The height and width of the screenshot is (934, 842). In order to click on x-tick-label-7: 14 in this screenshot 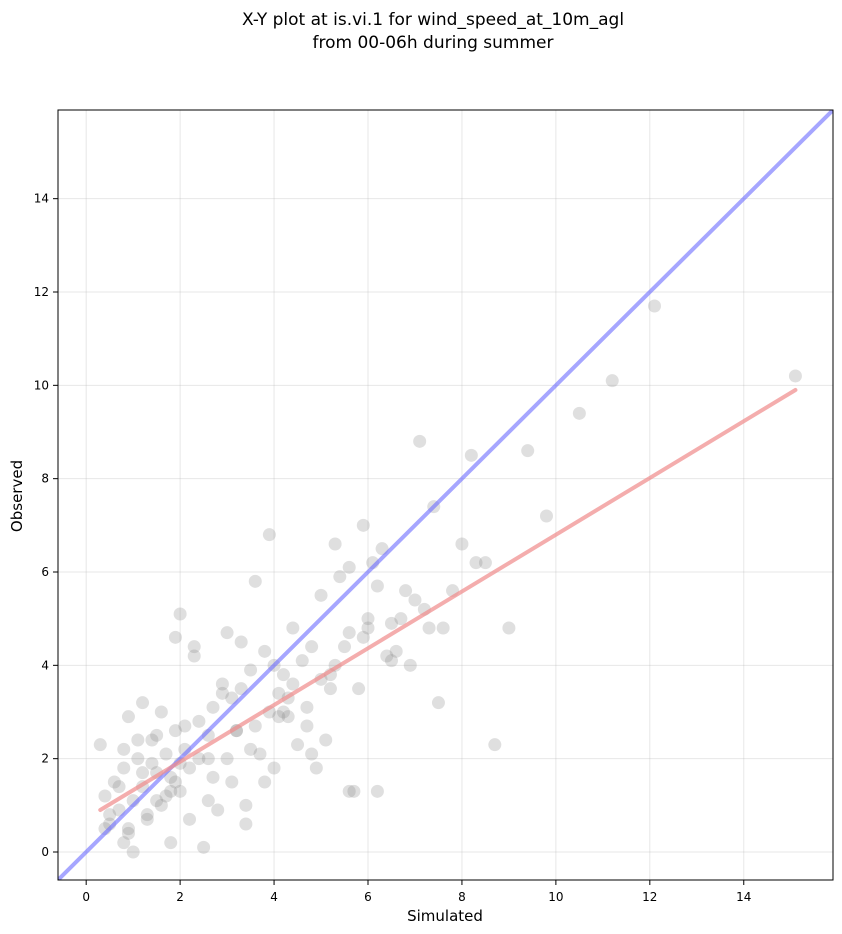, I will do `click(743, 897)`.